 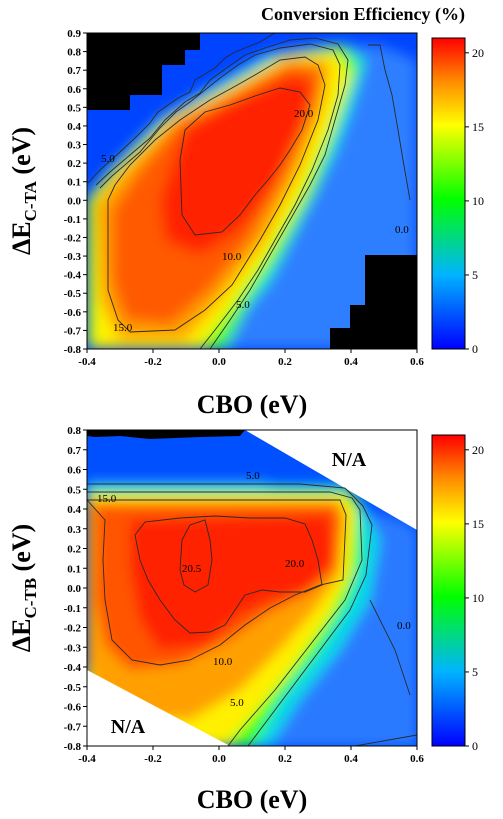 What do you see at coordinates (192, 569) in the screenshot?
I see `contour-label: 20.5` at bounding box center [192, 569].